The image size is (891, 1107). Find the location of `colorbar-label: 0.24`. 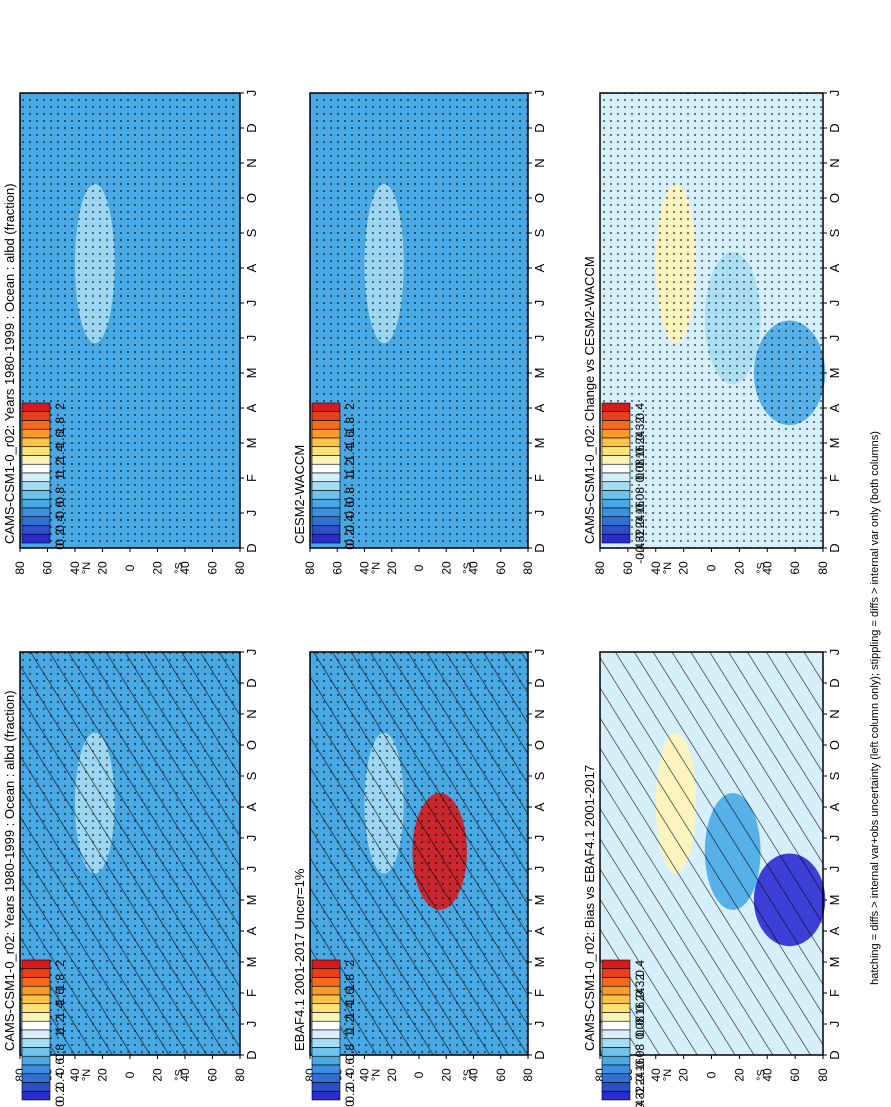

colorbar-label: 0.24 is located at coordinates (640, 1000).